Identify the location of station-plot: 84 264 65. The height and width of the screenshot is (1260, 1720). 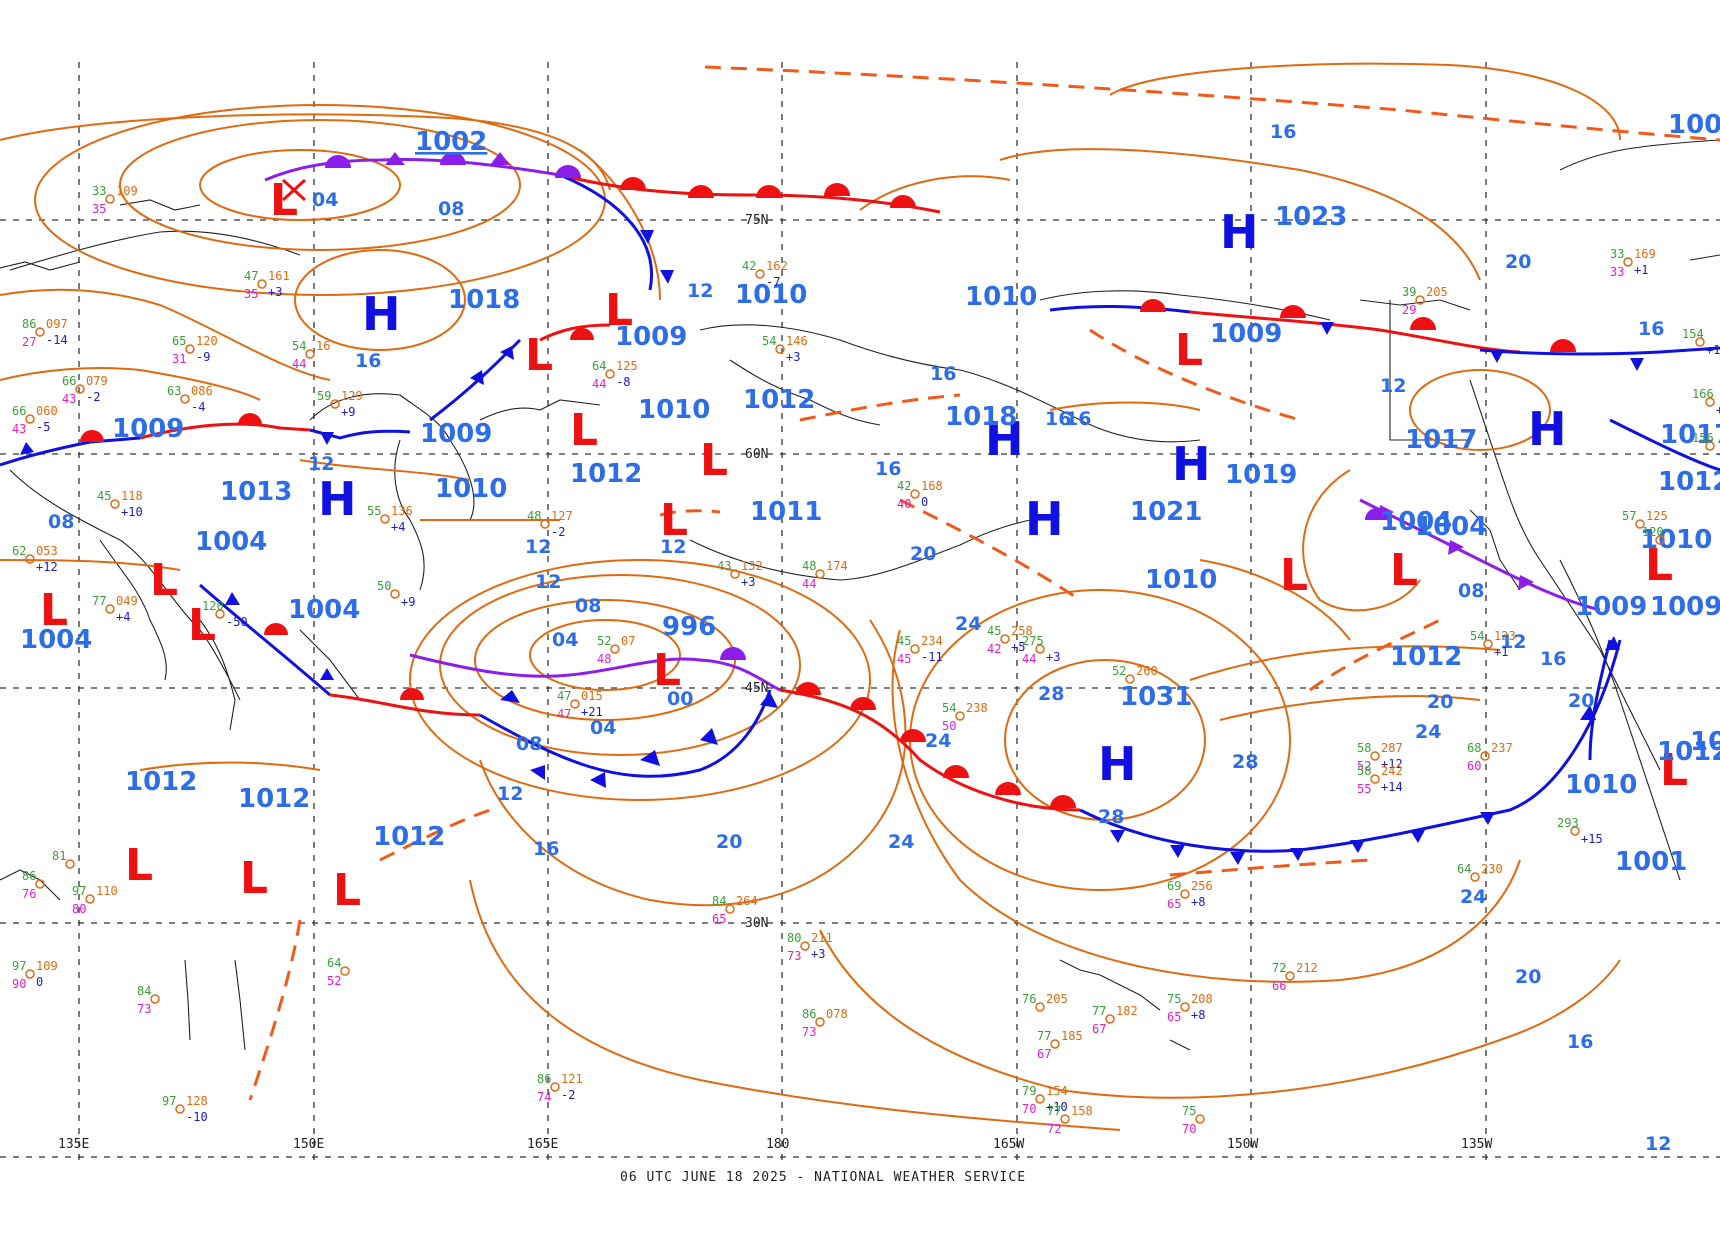
(735, 910).